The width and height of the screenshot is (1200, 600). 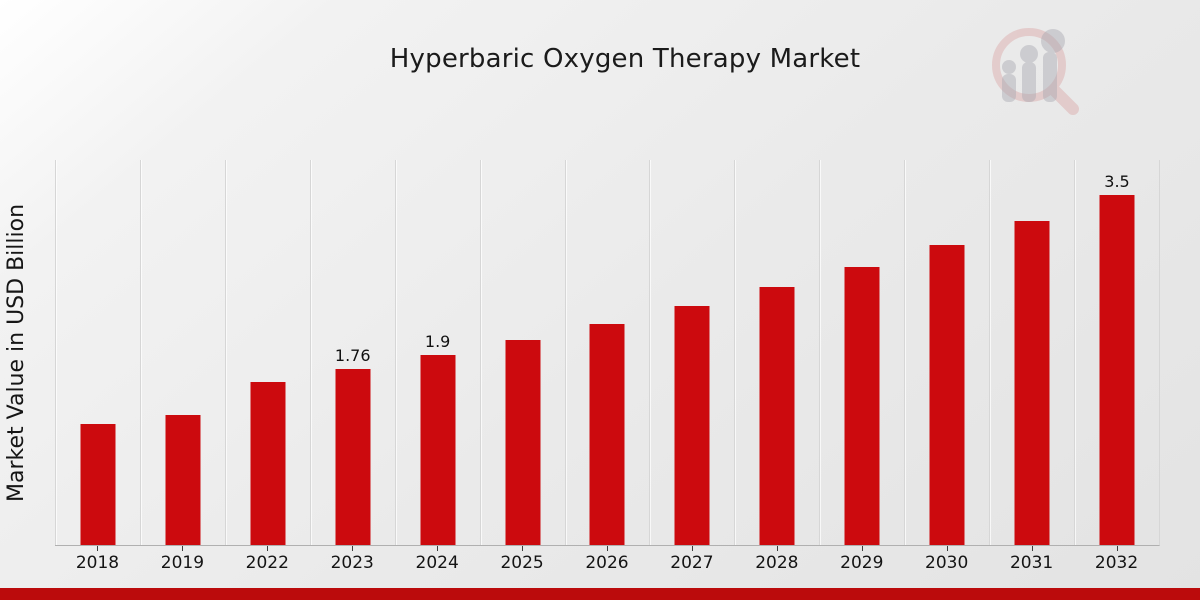 I want to click on grid-column-2032: 3.5, so click(x=1116, y=352).